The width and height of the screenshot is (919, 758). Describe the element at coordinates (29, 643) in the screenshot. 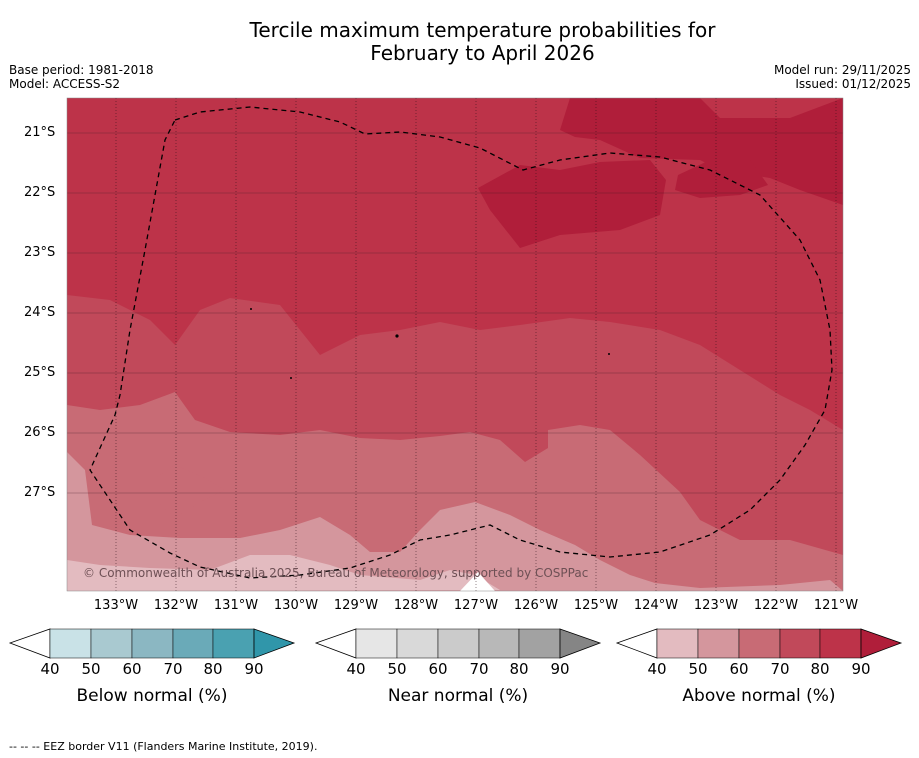

I see `cb-below-arrow-left` at that location.